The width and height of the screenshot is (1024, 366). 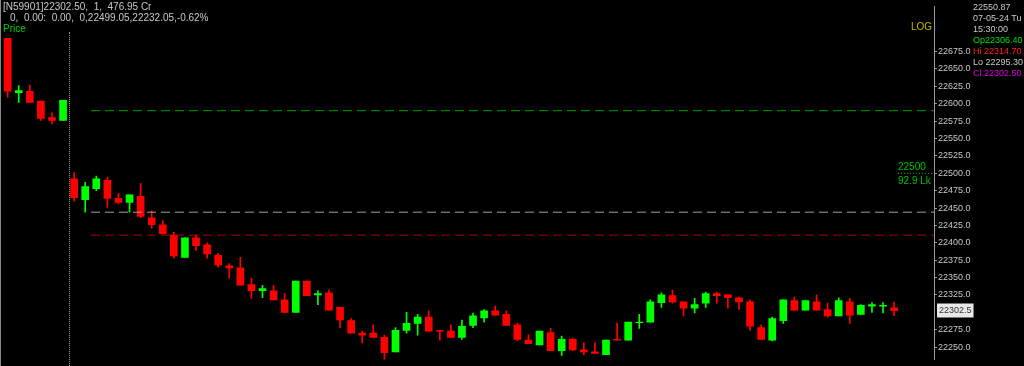 I want to click on text: Hi 22314.70, so click(x=997, y=50).